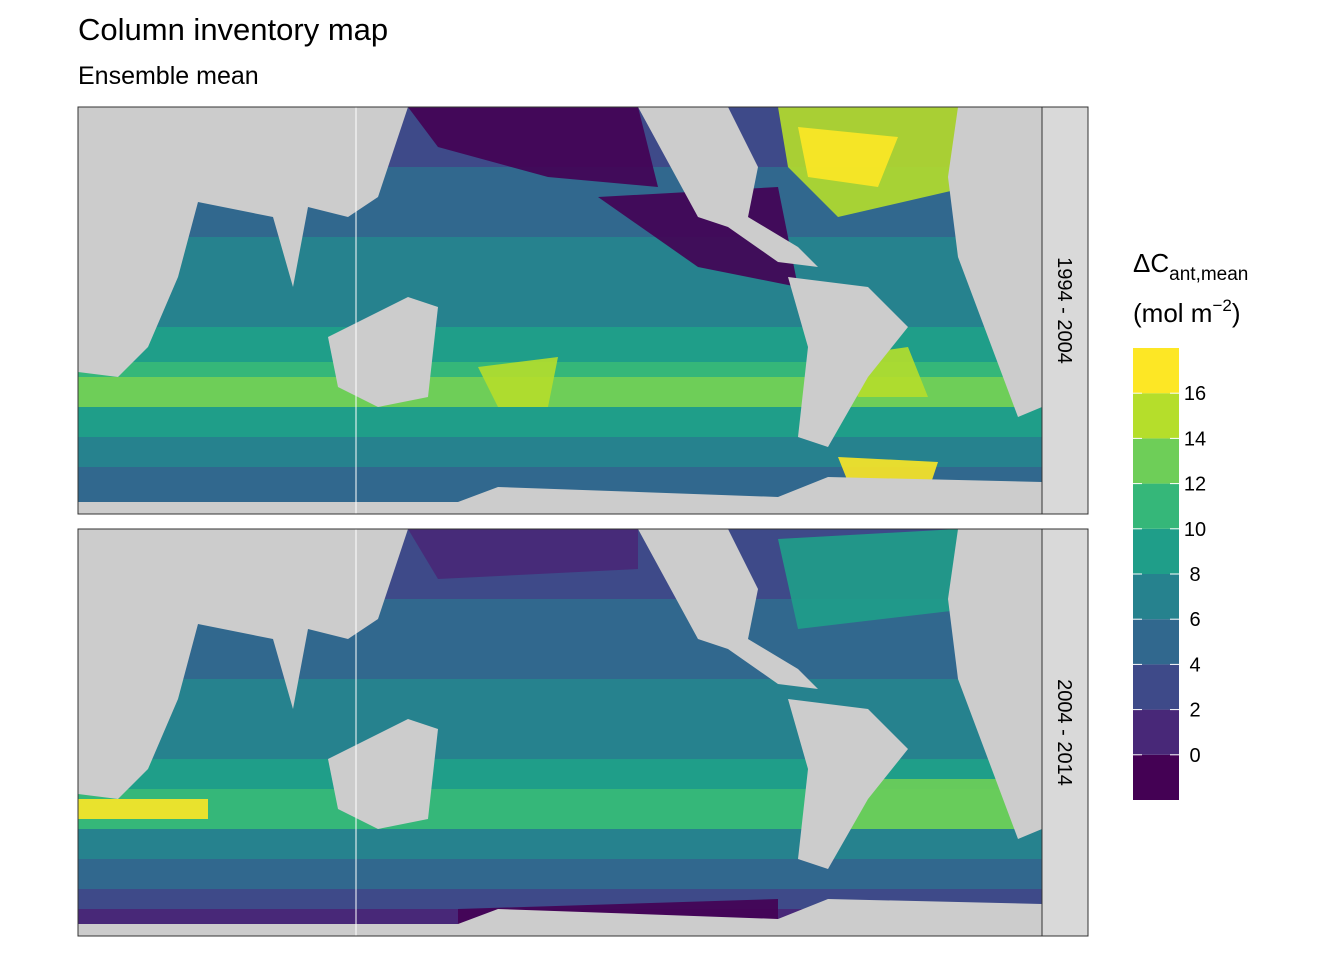  Describe the element at coordinates (1190, 266) in the screenshot. I see `legend-title: ΔCant,mean` at that location.